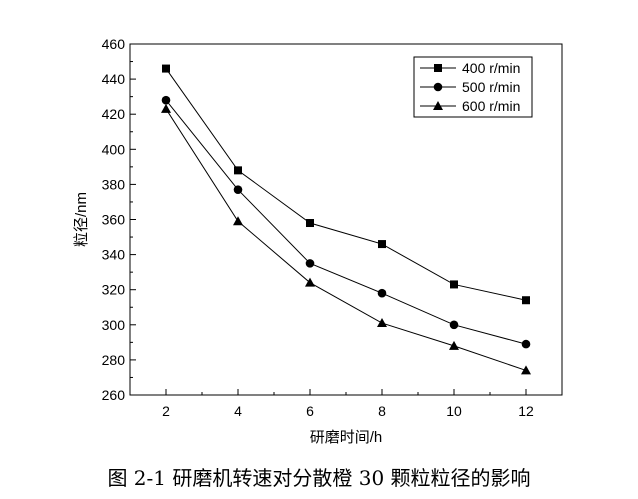 The image size is (638, 499). What do you see at coordinates (310, 411) in the screenshot?
I see `x-tick-label: 6` at bounding box center [310, 411].